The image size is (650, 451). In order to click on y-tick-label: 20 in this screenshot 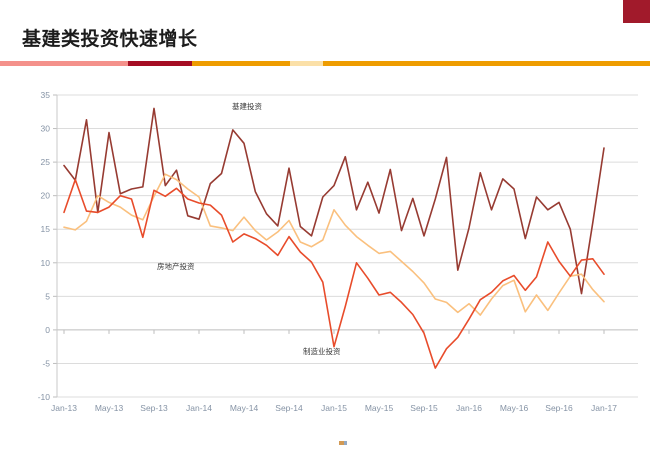, I will do `click(46, 196)`.